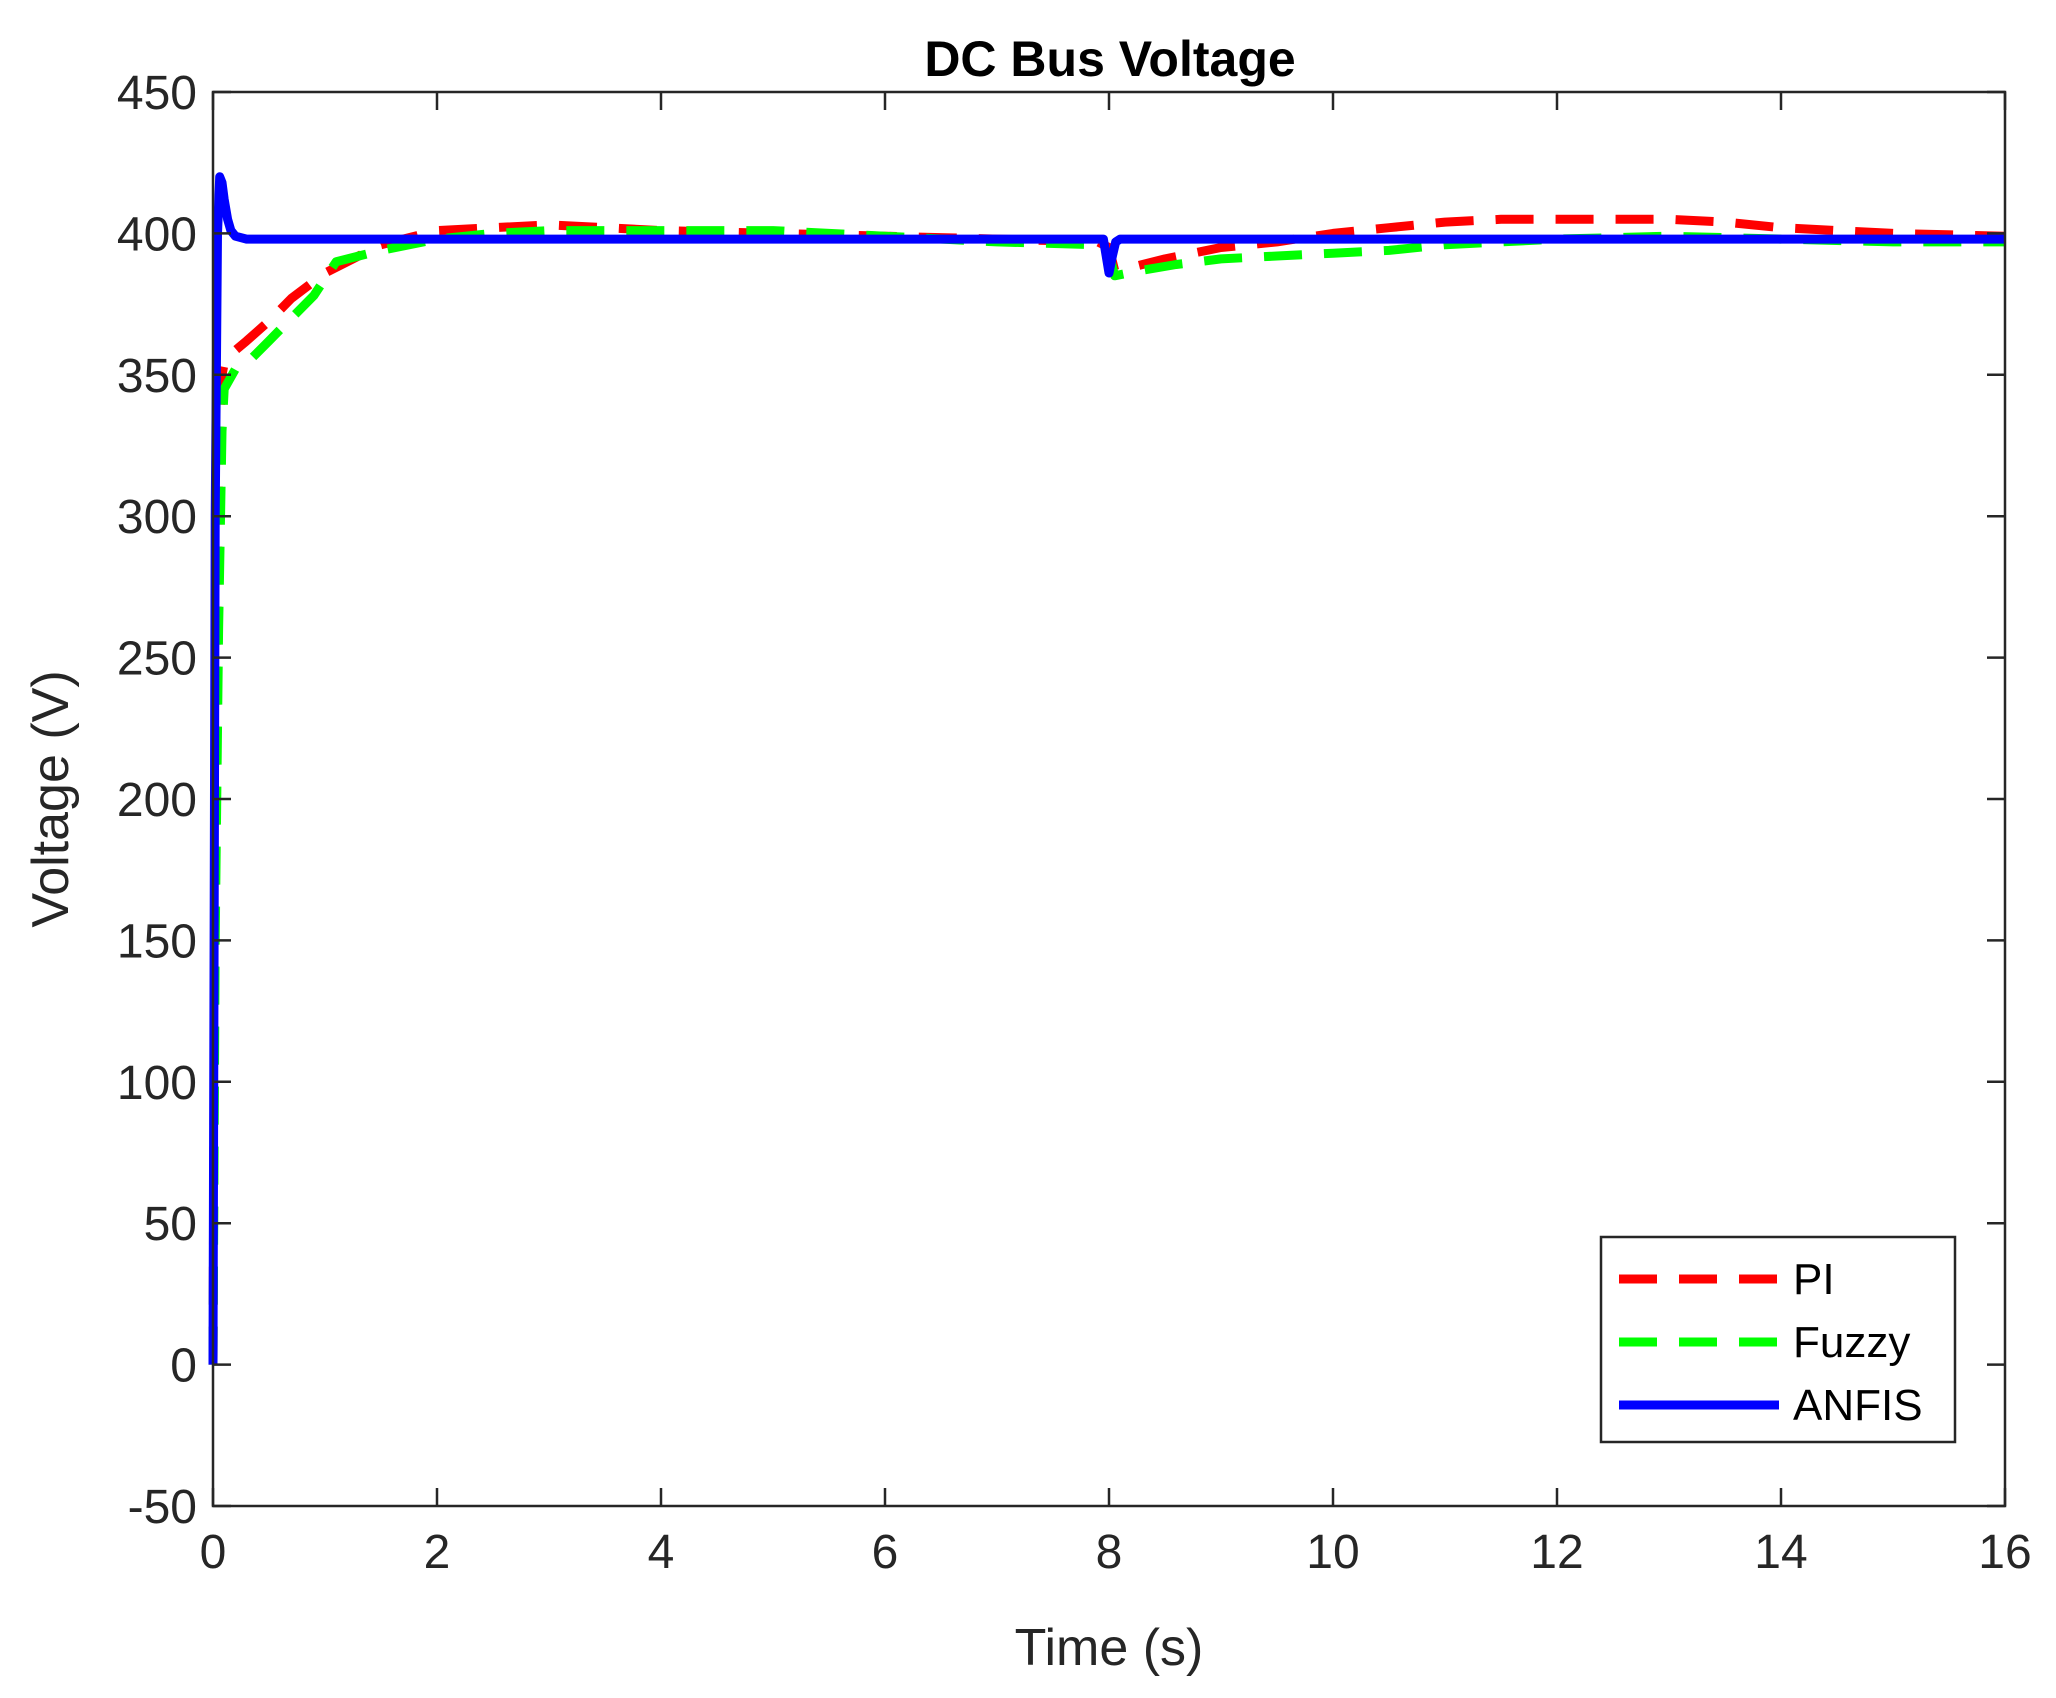 Image resolution: width=2056 pixels, height=1698 pixels. I want to click on legend-label-fuzzy: Fuzzy, so click(1851, 1342).